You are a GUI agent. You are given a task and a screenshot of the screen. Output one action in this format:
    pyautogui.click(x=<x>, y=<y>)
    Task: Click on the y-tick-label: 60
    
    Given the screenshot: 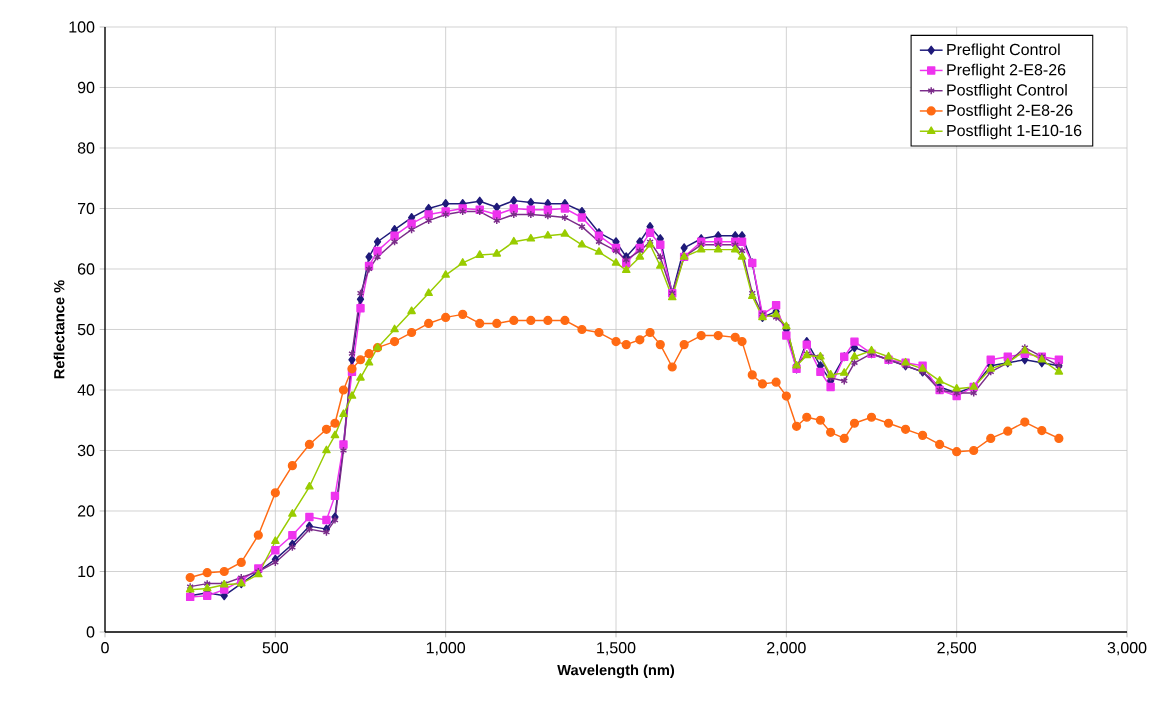 What is the action you would take?
    pyautogui.click(x=86, y=269)
    